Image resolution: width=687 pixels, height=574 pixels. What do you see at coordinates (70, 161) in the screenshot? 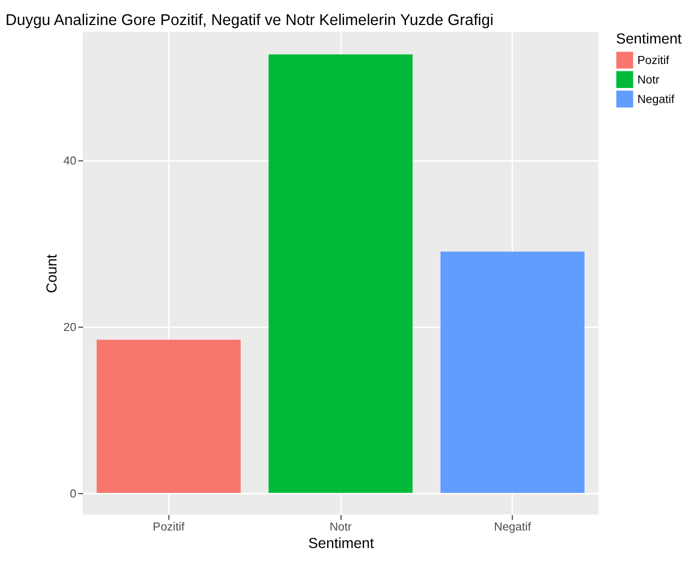
I see `y-tick-label: 40` at bounding box center [70, 161].